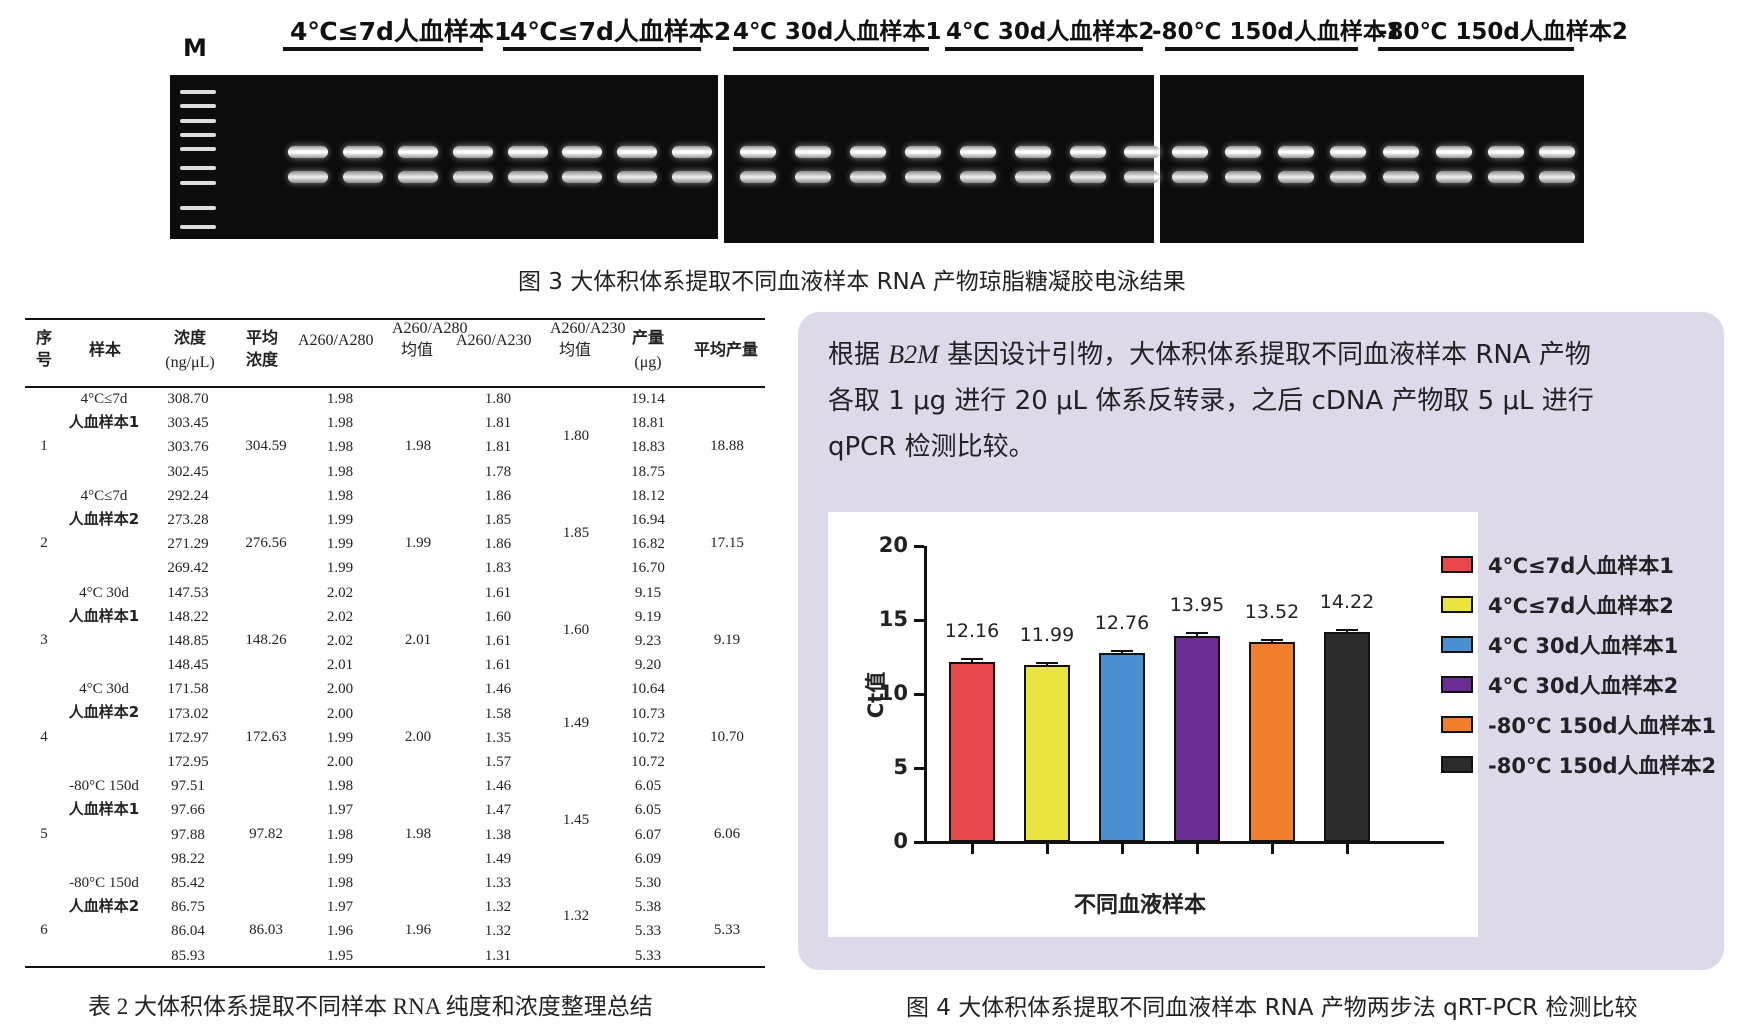 Image resolution: width=1740 pixels, height=1031 pixels. I want to click on table-cell: 1.97, so click(340, 907).